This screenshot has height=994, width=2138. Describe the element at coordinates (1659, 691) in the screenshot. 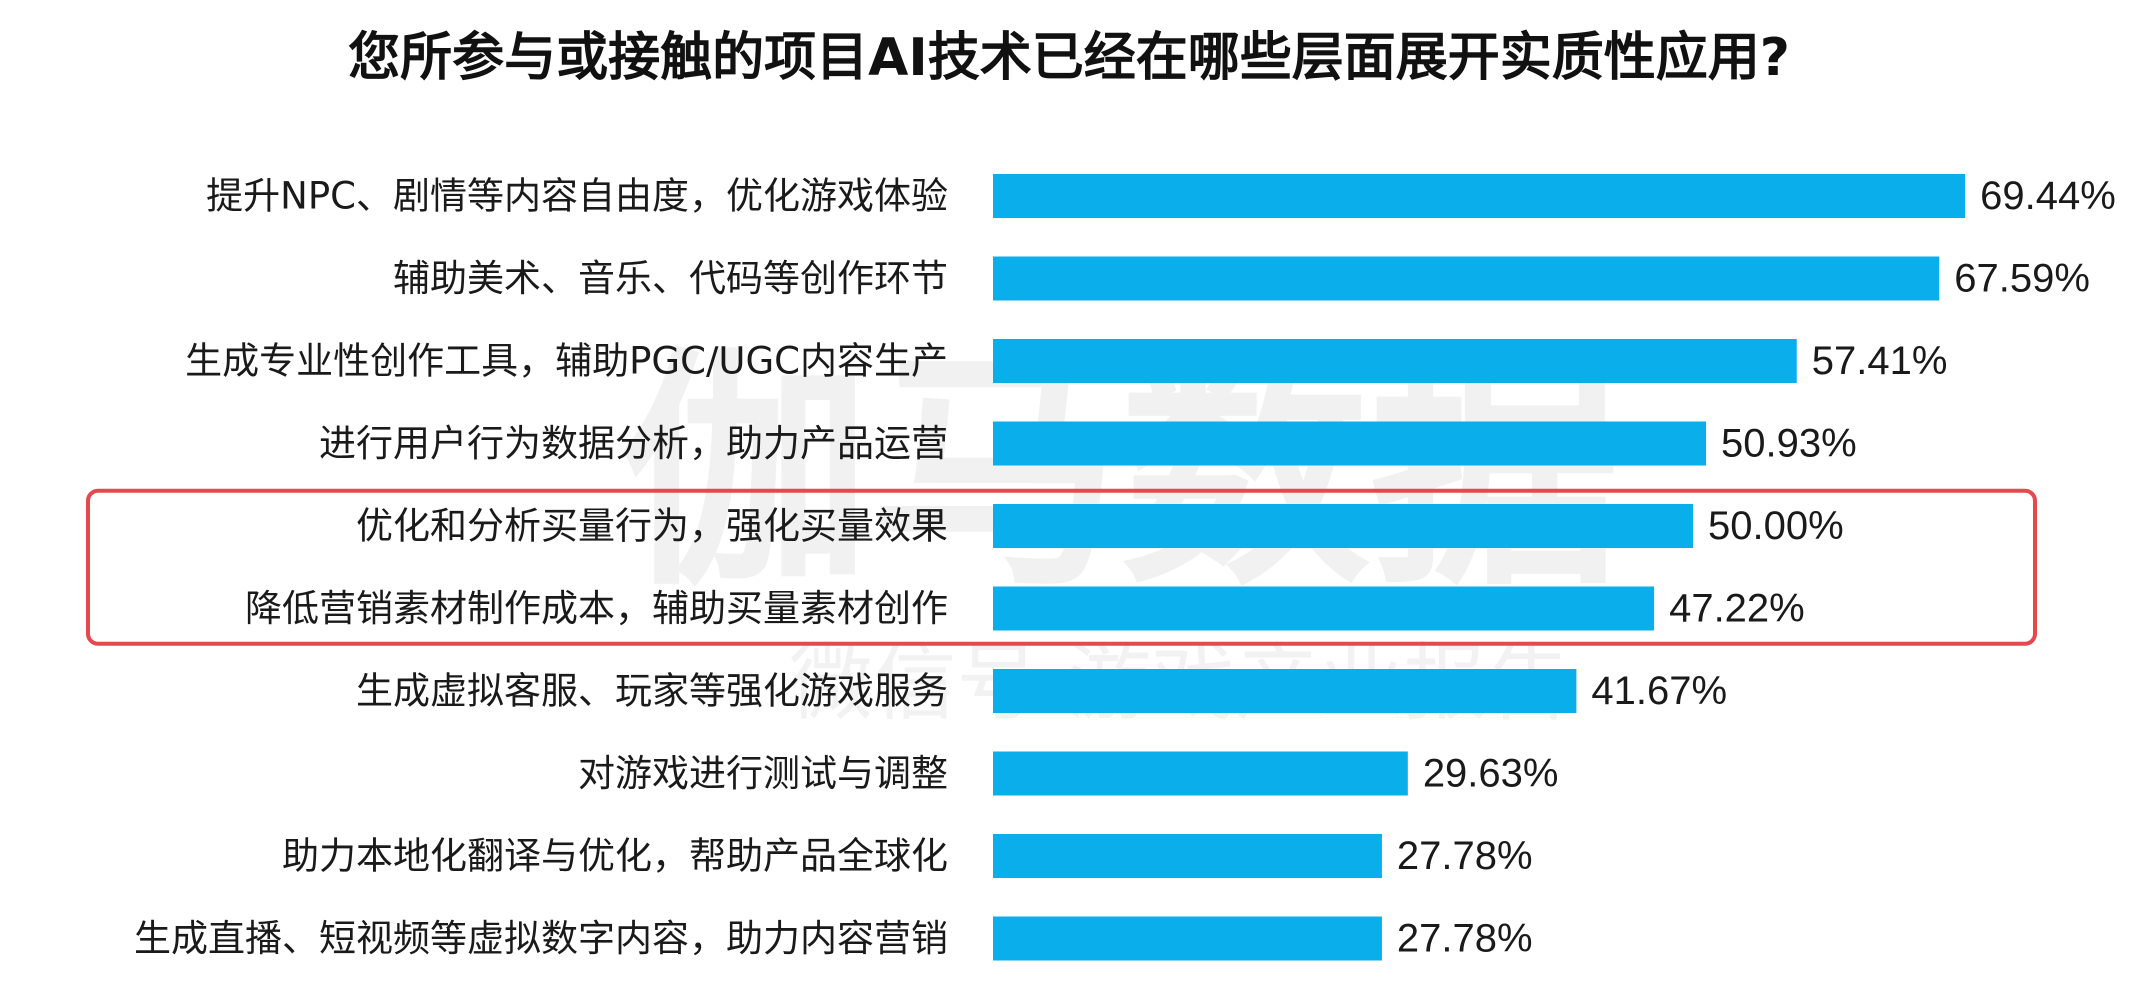

I see `value-label: 41.67%` at that location.